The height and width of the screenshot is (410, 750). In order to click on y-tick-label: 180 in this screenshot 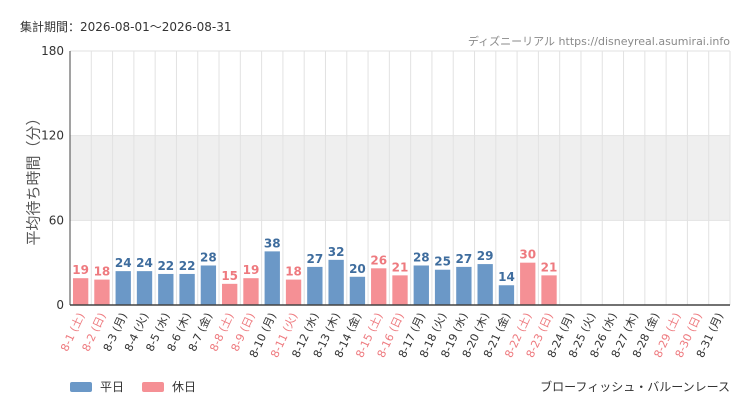, I will do `click(52, 51)`.